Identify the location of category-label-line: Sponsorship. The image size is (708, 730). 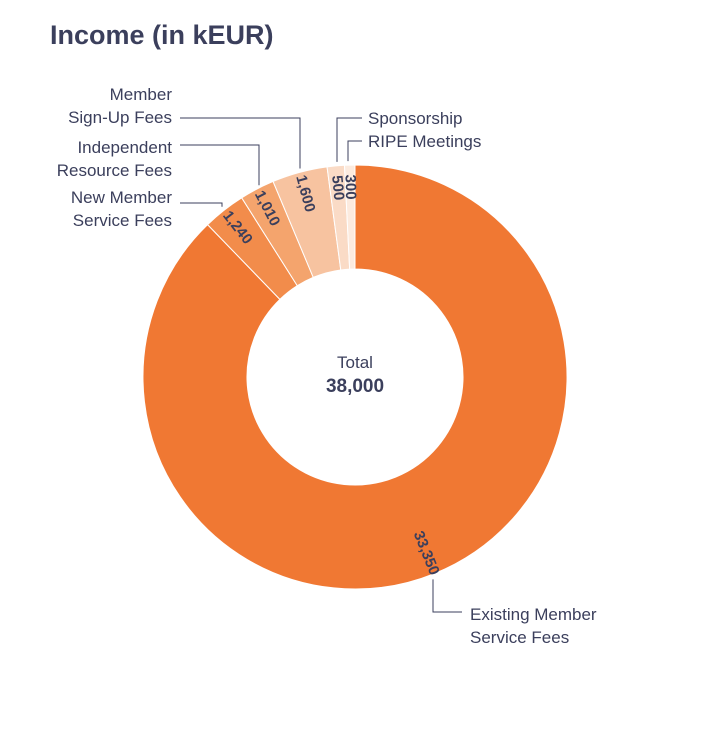
(415, 118).